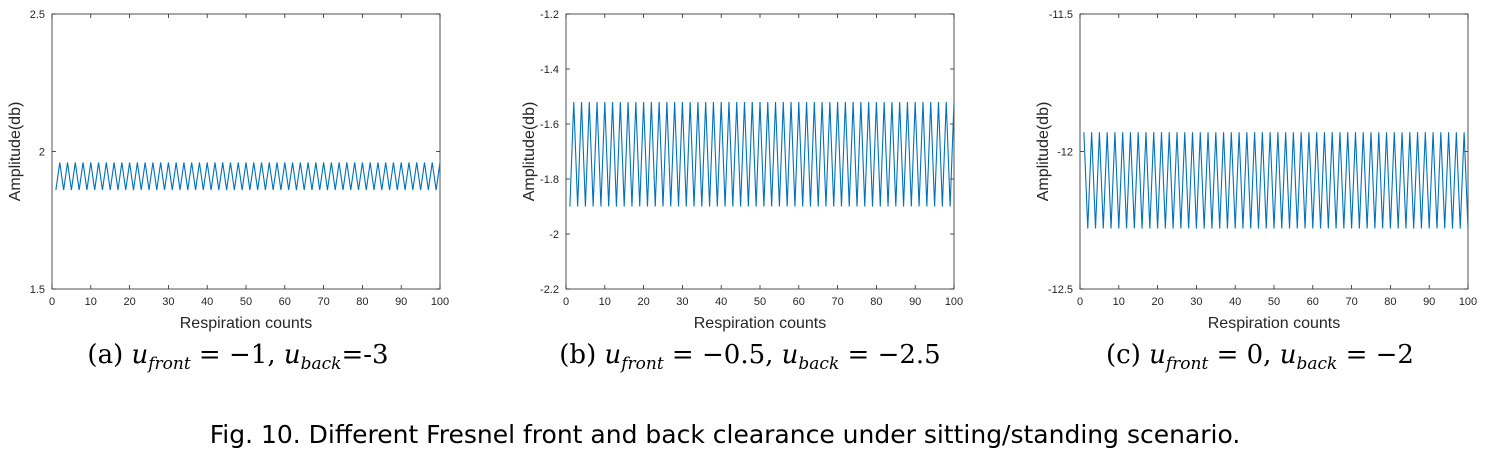 The image size is (1490, 464). Describe the element at coordinates (1061, 15) in the screenshot. I see `y-tick-label: -11.5` at that location.